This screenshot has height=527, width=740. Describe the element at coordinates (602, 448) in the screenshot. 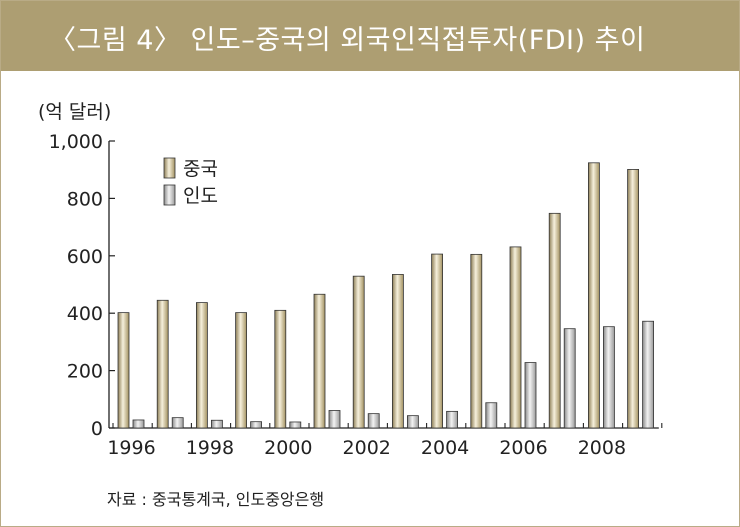

I see `x-tick-label: 2008` at that location.